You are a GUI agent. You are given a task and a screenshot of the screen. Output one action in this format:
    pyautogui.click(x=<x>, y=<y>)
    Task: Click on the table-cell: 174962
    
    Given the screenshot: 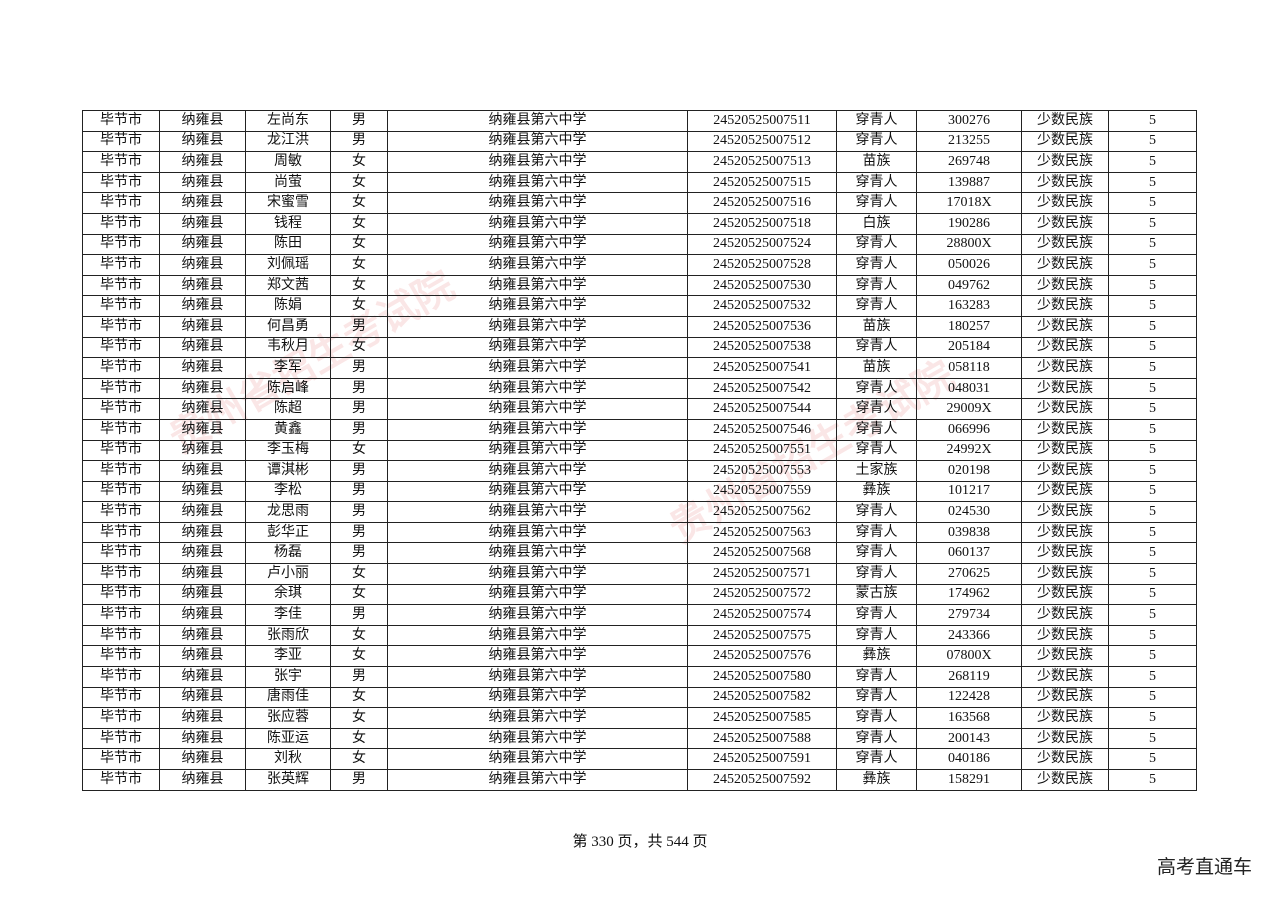 What is the action you would take?
    pyautogui.click(x=969, y=594)
    